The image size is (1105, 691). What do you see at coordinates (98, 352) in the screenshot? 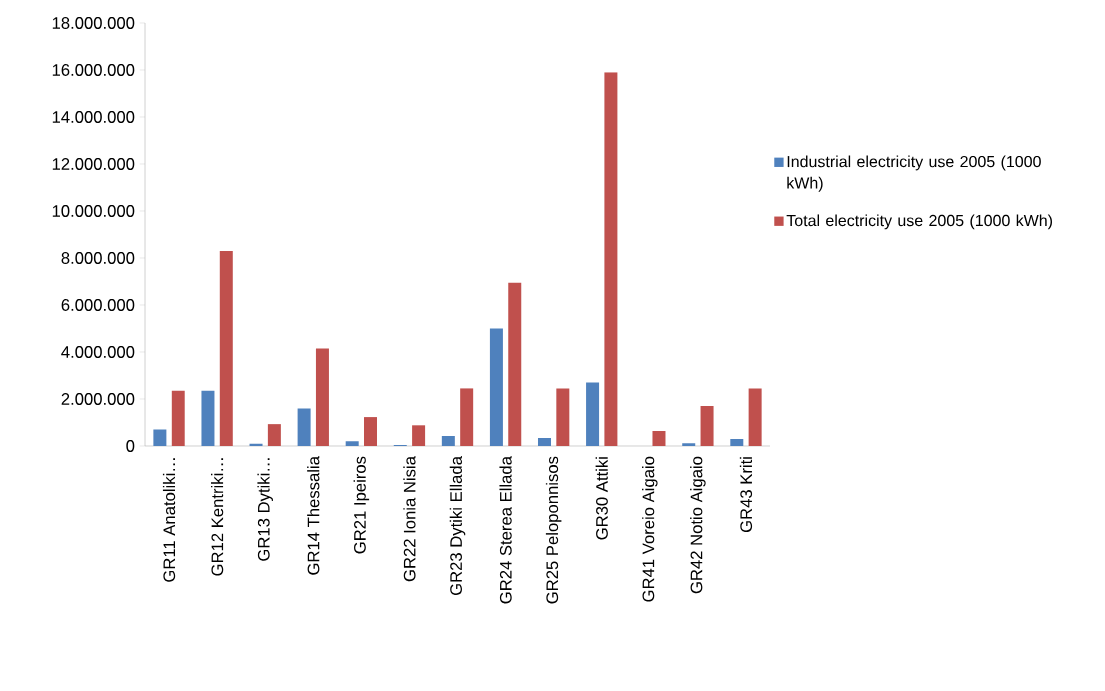
I see `y-tick-label: 4.000.000` at bounding box center [98, 352].